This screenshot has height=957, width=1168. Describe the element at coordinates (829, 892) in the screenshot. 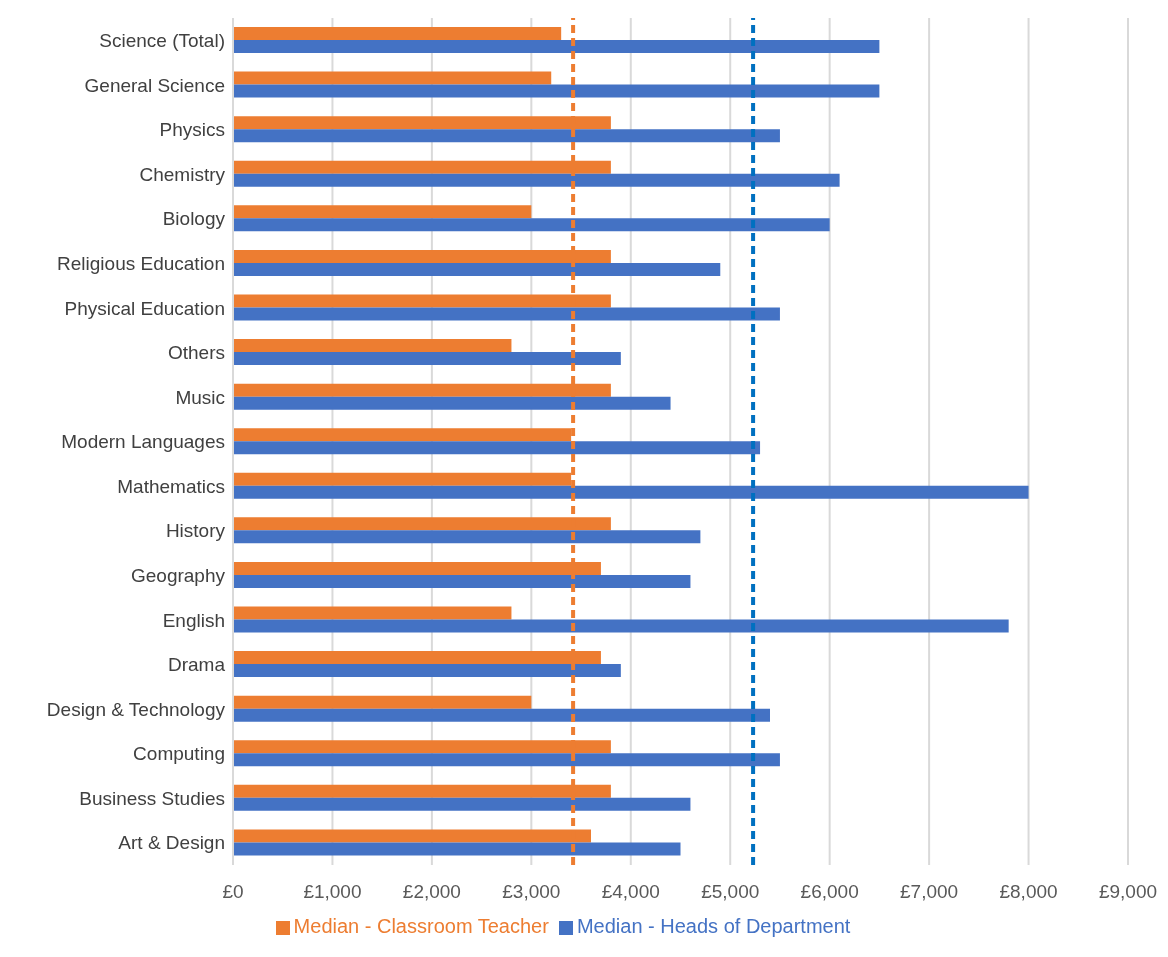

I see `x-tick-label: £6,000` at that location.